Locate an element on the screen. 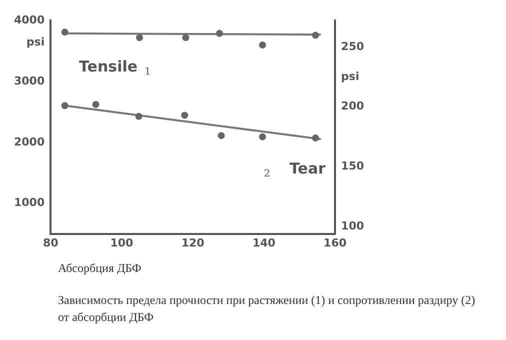  y-tick-label: 4000 is located at coordinates (29, 19).